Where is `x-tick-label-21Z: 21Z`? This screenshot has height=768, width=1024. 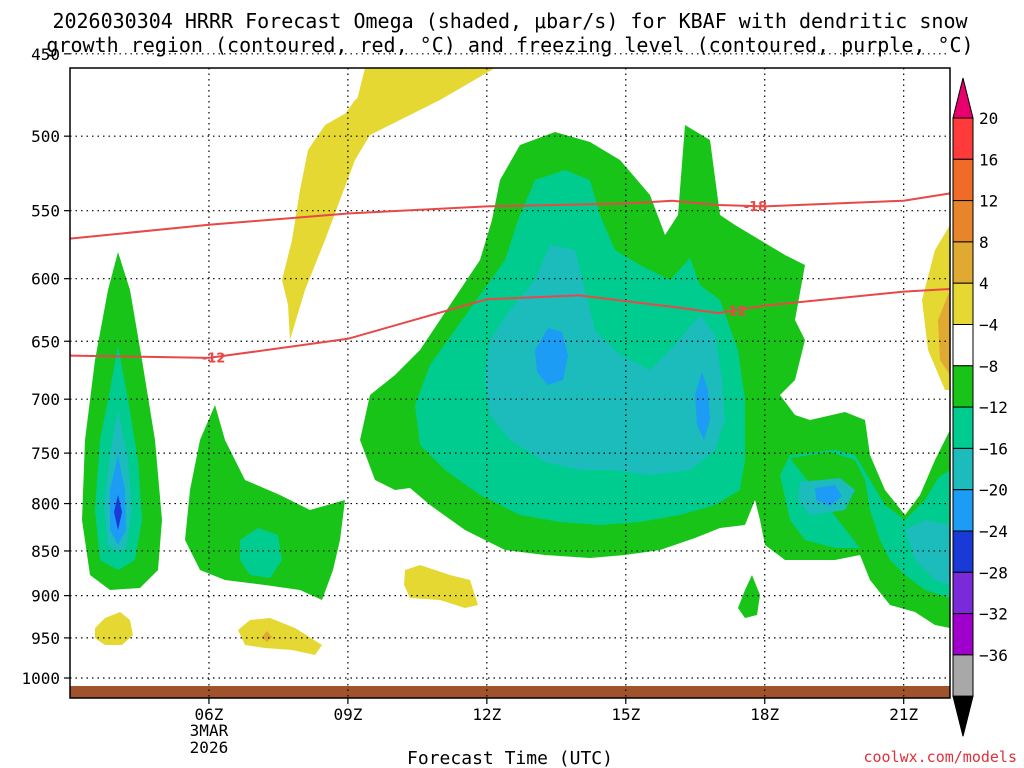 x-tick-label-21Z: 21Z is located at coordinates (903, 714).